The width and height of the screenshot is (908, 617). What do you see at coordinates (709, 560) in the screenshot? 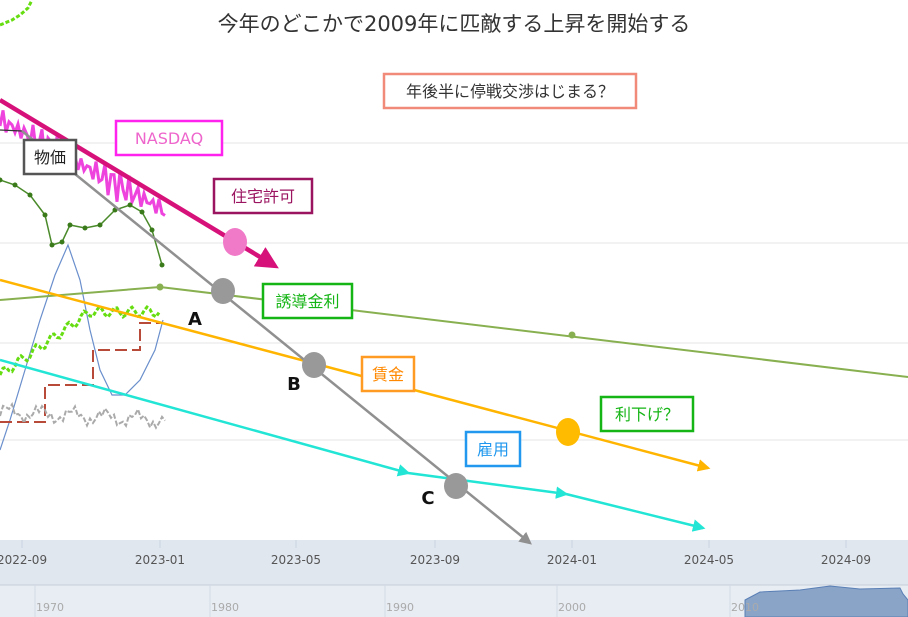
I see `x-tick-label: 2024-05` at bounding box center [709, 560].